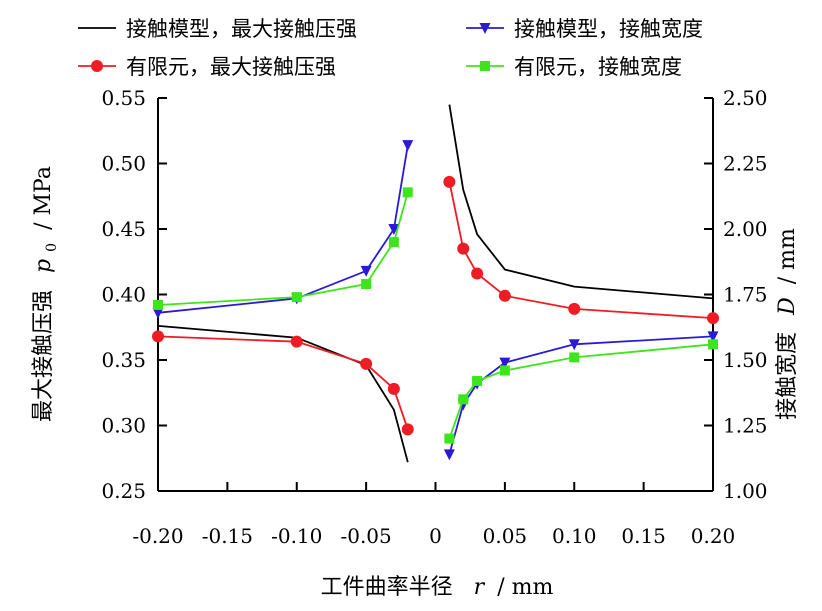 This screenshot has width=822, height=611. What do you see at coordinates (745, 426) in the screenshot?
I see `right-y-tick-label: 1.25` at bounding box center [745, 426].